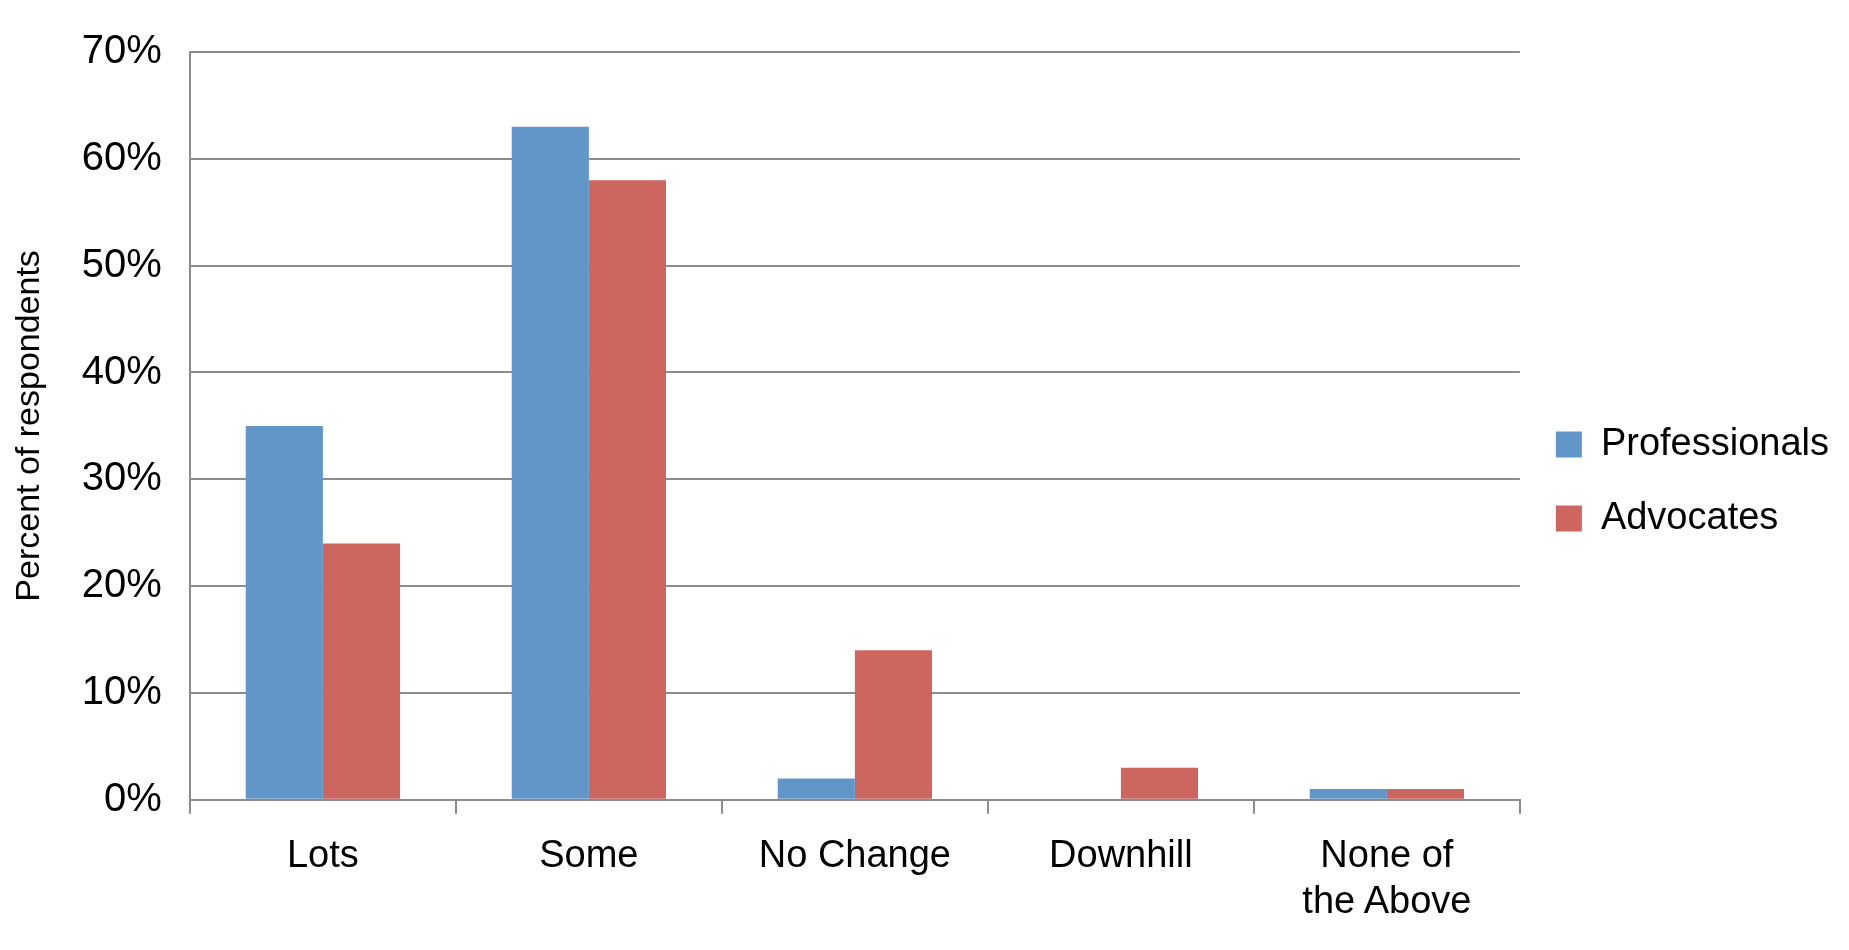  Describe the element at coordinates (854, 854) in the screenshot. I see `x-tick-label: No Change` at that location.